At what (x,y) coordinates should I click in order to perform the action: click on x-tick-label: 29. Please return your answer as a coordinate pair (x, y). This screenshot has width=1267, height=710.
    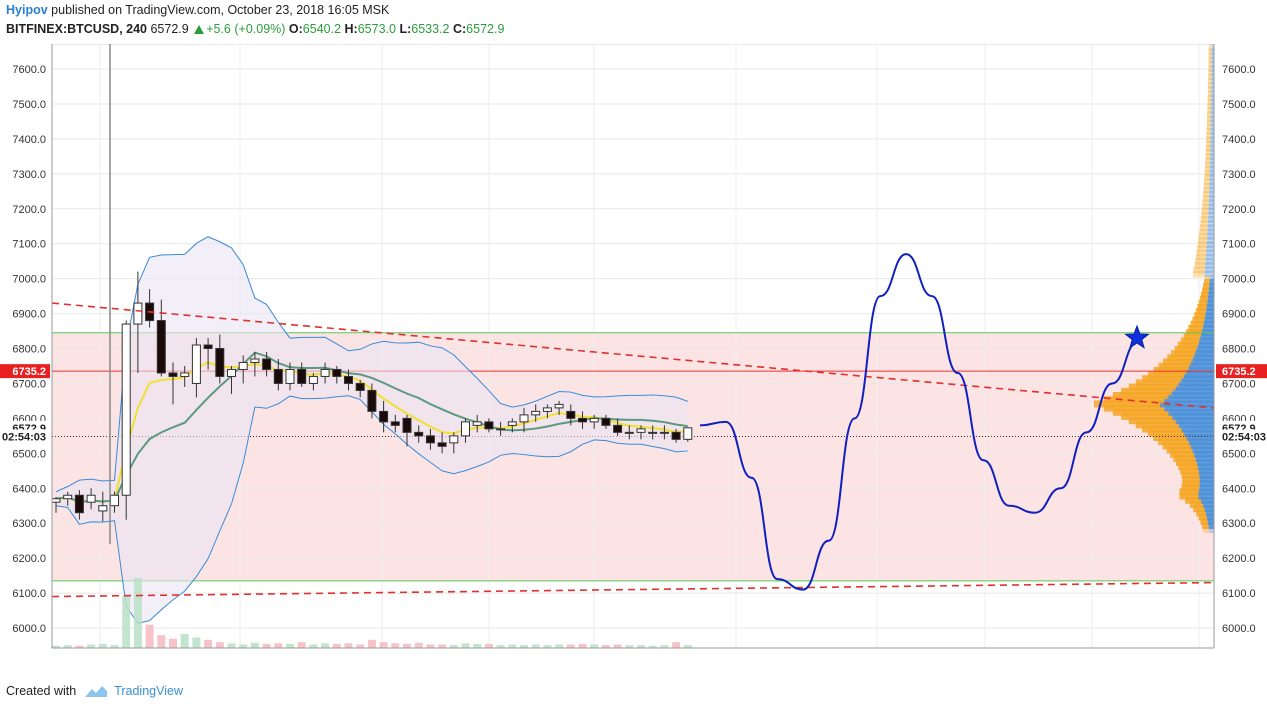
    Looking at the image, I should click on (1092, 655).